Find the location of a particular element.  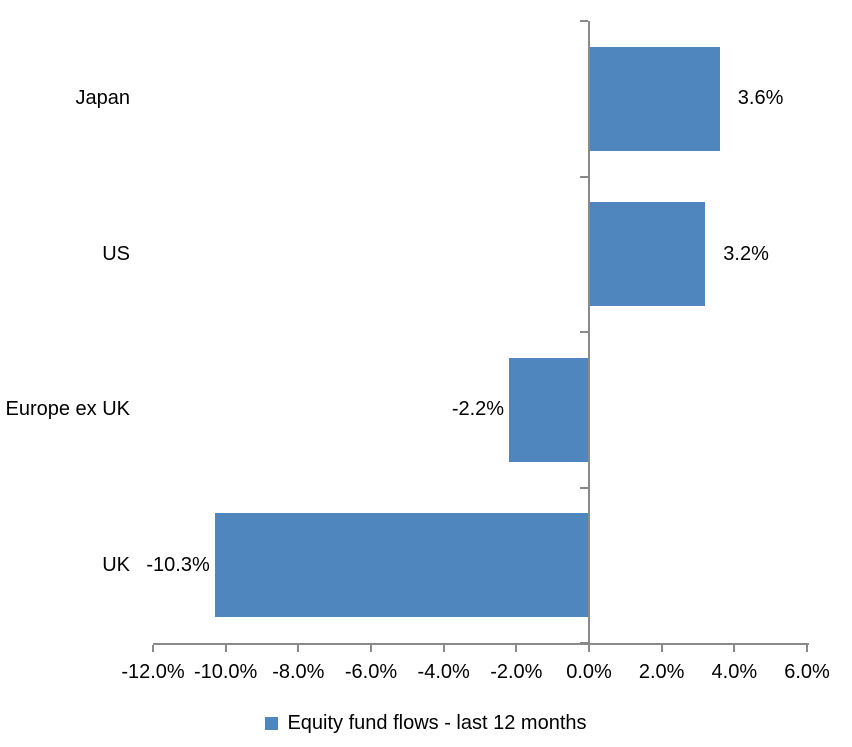

bar-uk is located at coordinates (401, 565).